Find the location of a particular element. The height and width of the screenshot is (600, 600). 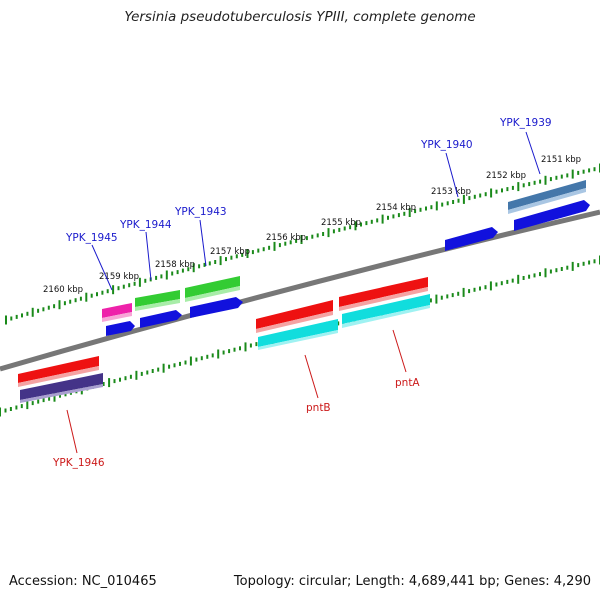

gene-label-ypk-1944: YPK_1944 is located at coordinates (145, 225).